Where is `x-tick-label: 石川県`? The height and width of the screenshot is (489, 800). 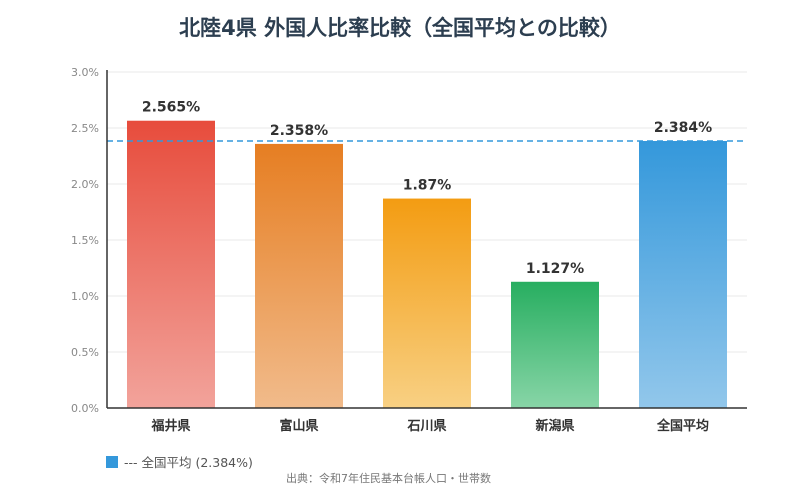 x-tick-label: 石川県 is located at coordinates (426, 426).